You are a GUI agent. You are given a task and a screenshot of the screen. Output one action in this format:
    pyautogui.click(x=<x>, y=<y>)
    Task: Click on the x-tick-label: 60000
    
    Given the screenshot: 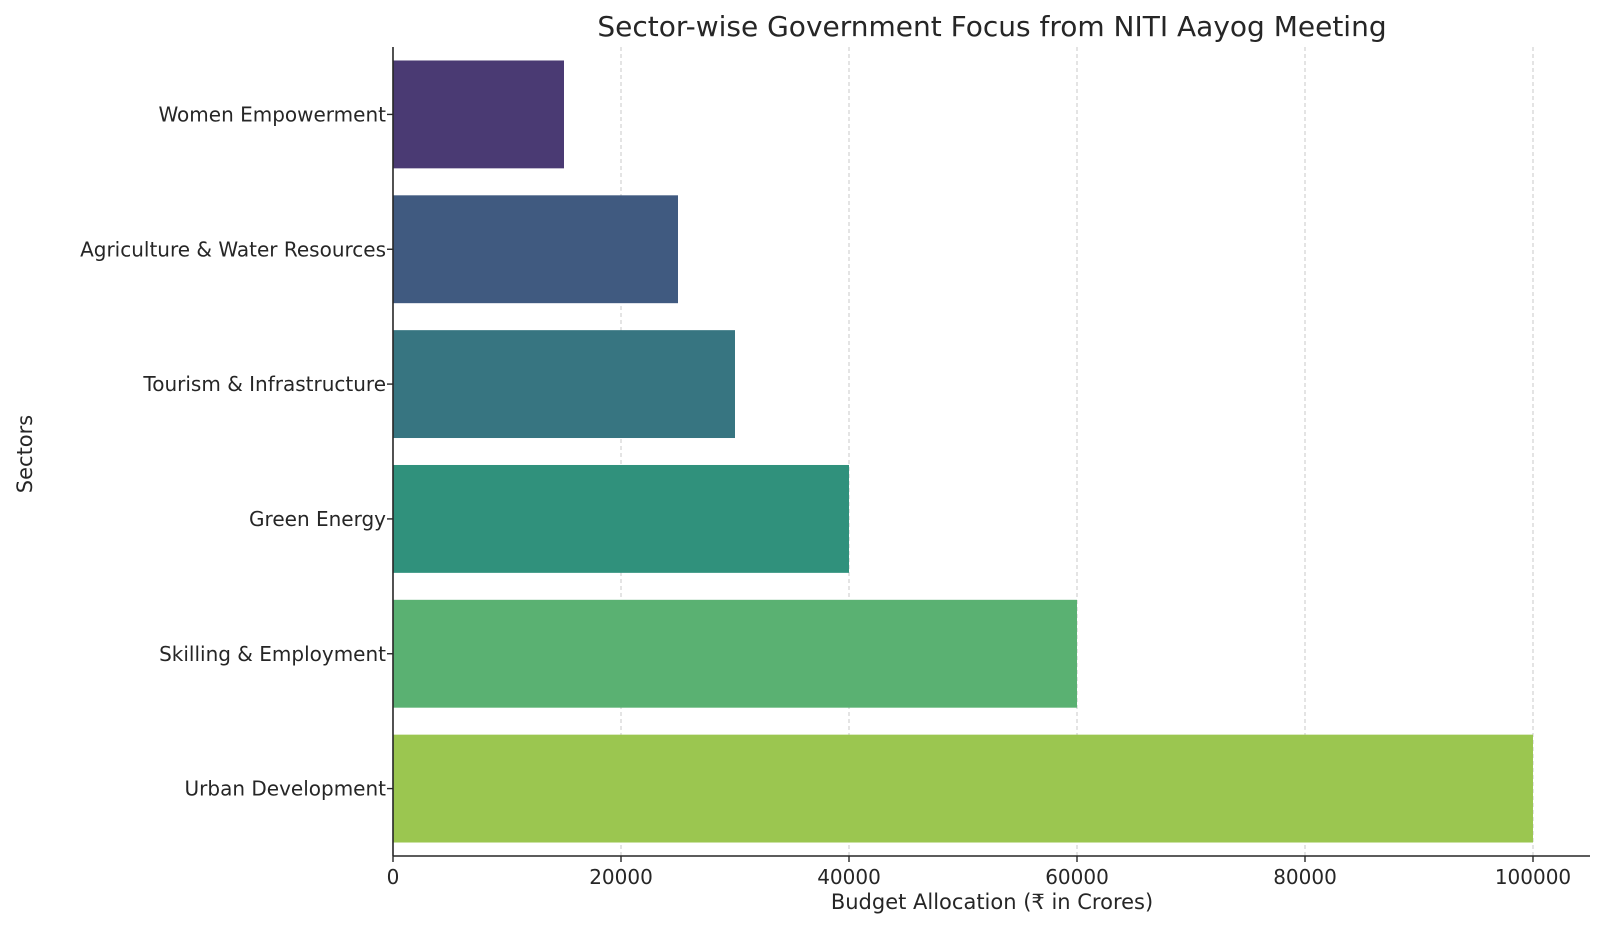 What is the action you would take?
    pyautogui.click(x=1077, y=877)
    